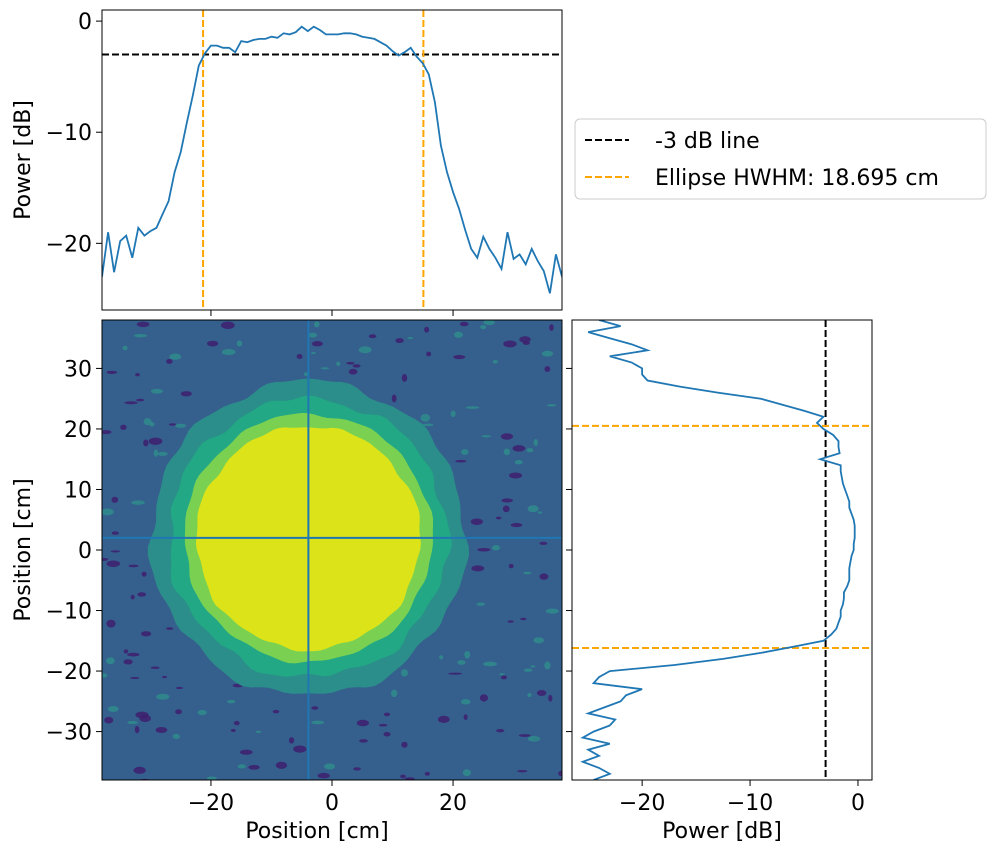  What do you see at coordinates (78, 430) in the screenshot?
I see `contour-ytick-label: 20` at bounding box center [78, 430].